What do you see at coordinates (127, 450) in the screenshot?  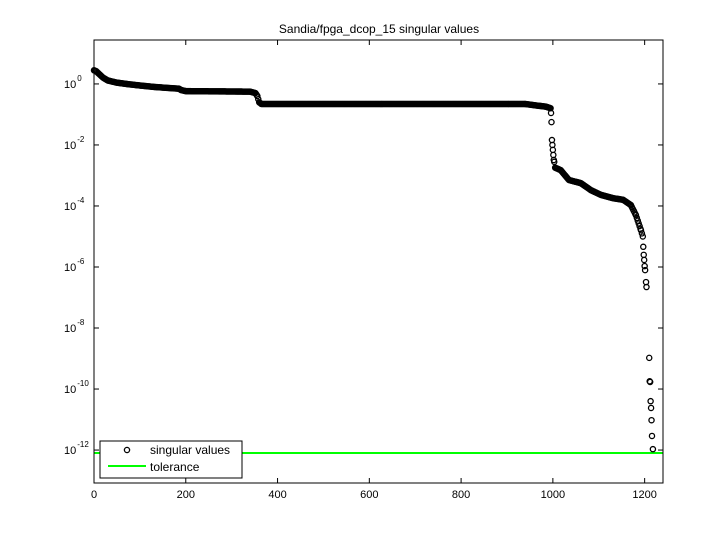 I see `legend-marker-singular-values` at bounding box center [127, 450].